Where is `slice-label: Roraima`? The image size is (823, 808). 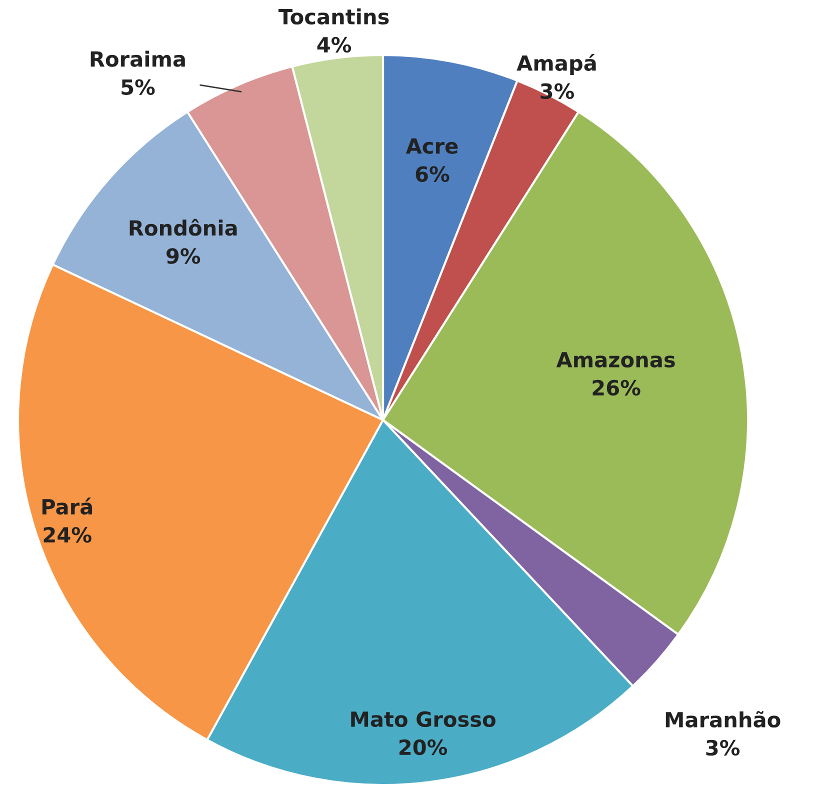
slice-label: Roraima is located at coordinates (137, 58).